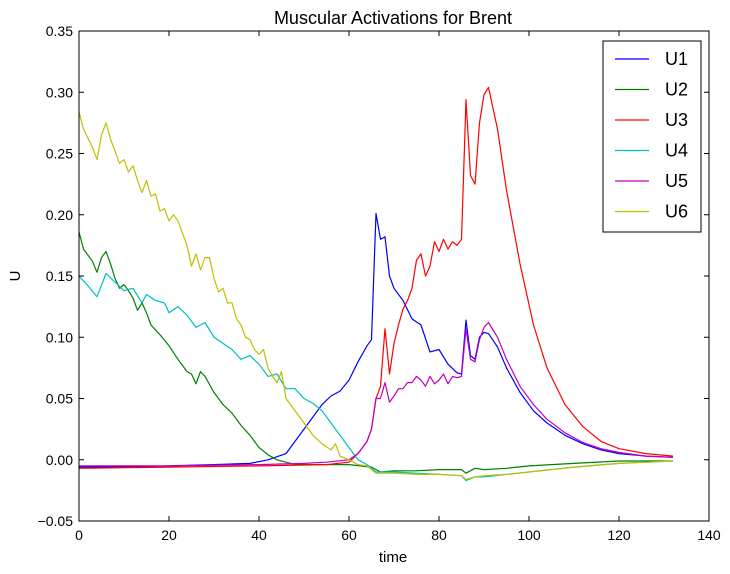  I want to click on y-tick-label: 0.35, so click(59, 31).